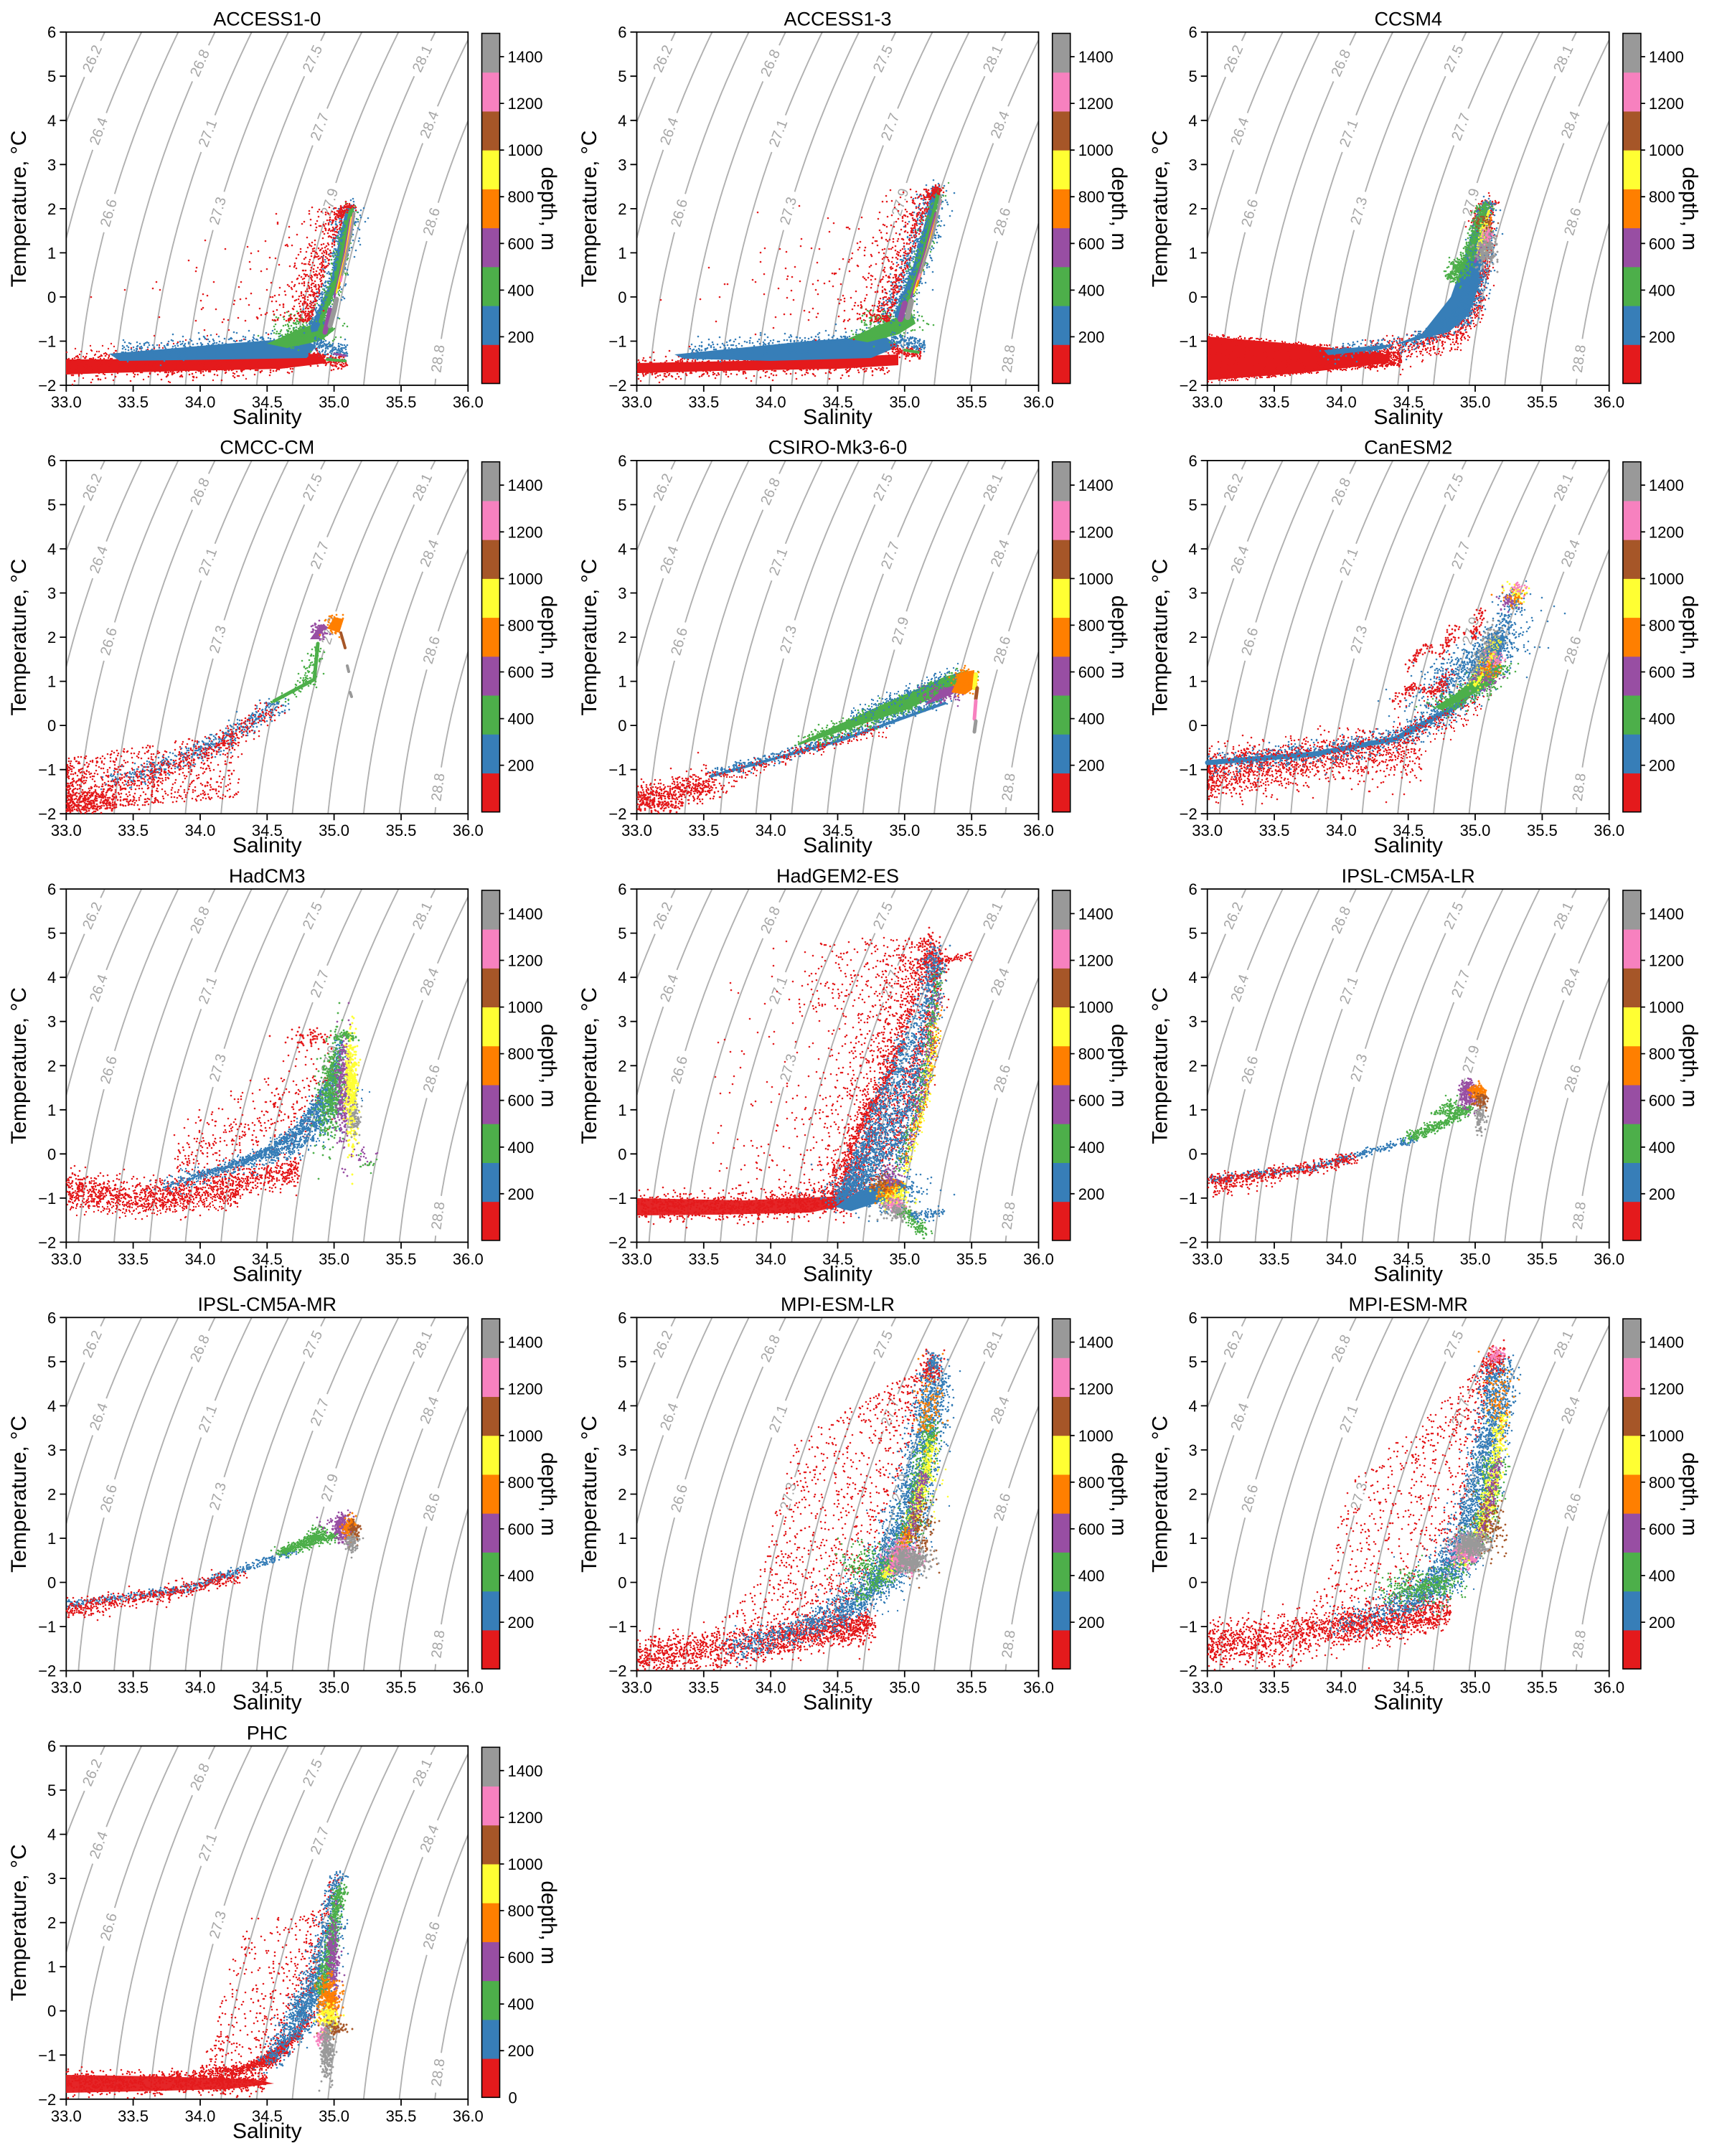  What do you see at coordinates (1408, 19) in the screenshot?
I see `svg-text: CCSM4` at bounding box center [1408, 19].